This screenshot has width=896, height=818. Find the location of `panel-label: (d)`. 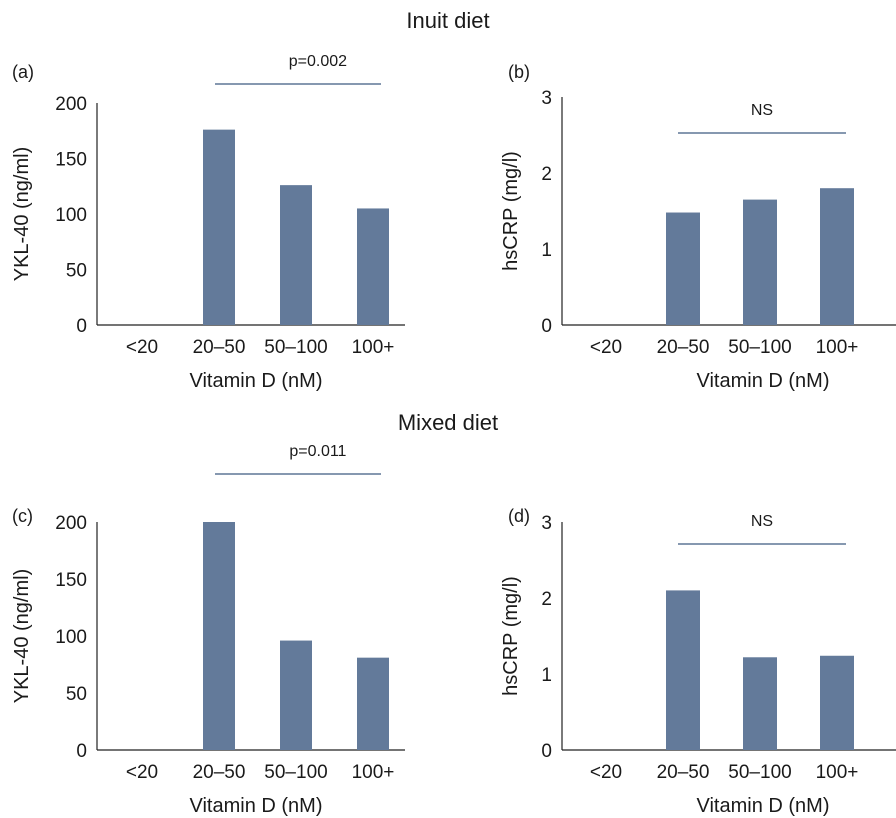

panel-label: (d) is located at coordinates (519, 516).